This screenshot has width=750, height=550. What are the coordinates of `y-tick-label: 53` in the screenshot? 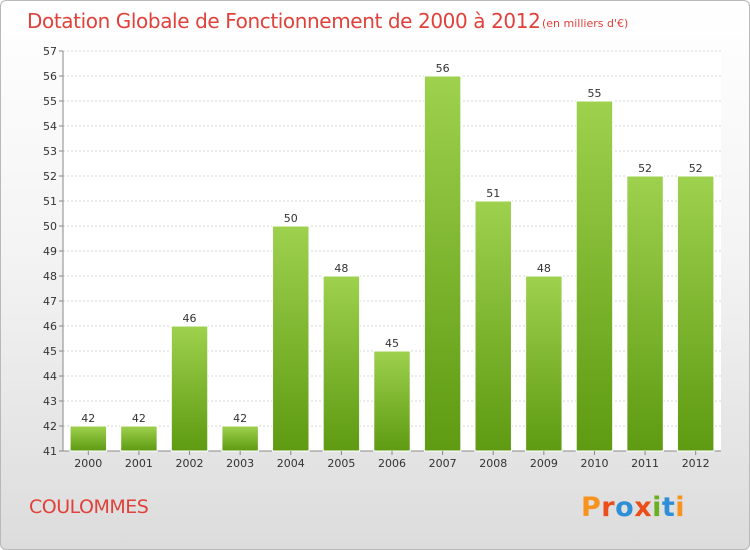 It's located at (50, 151).